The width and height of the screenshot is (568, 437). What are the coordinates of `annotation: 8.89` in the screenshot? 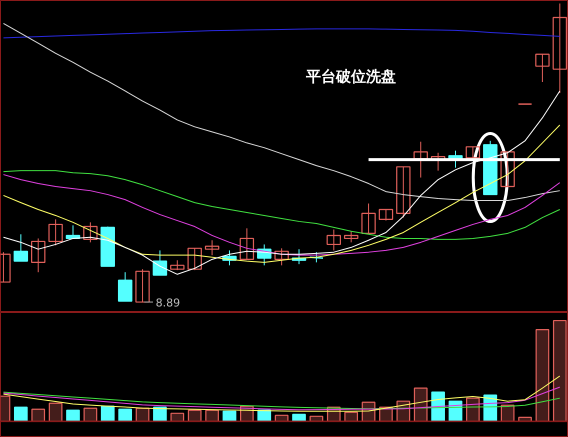 It's located at (168, 303).